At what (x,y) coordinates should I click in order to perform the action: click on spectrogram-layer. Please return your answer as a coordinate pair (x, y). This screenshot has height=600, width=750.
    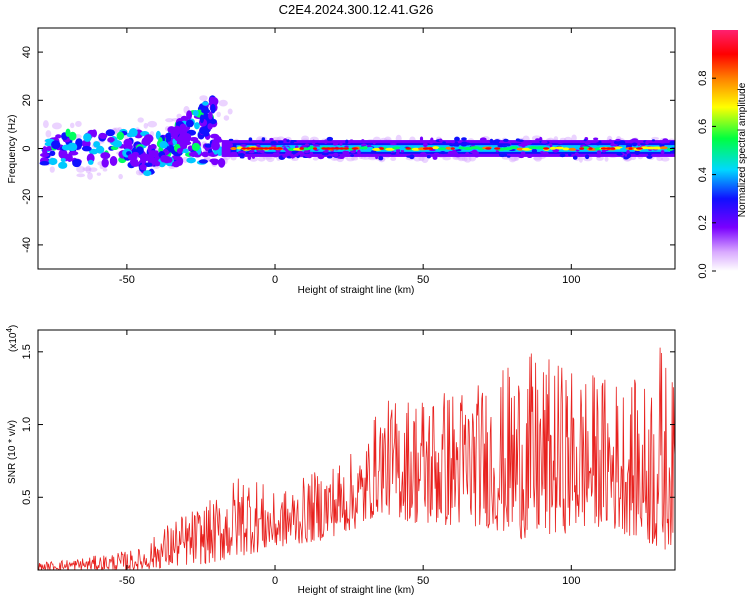
    Looking at the image, I should click on (357, 137).